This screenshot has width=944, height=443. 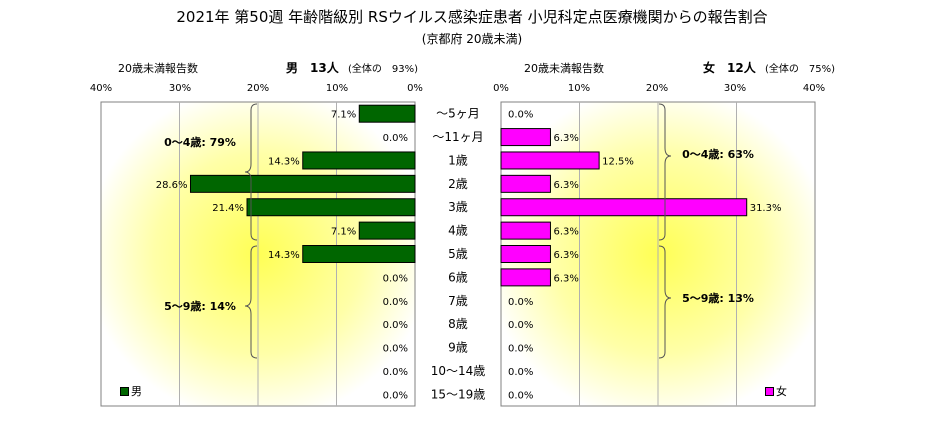 What do you see at coordinates (718, 154) in the screenshot?
I see `female-annotation-0-4: 0～4歳: 63%` at bounding box center [718, 154].